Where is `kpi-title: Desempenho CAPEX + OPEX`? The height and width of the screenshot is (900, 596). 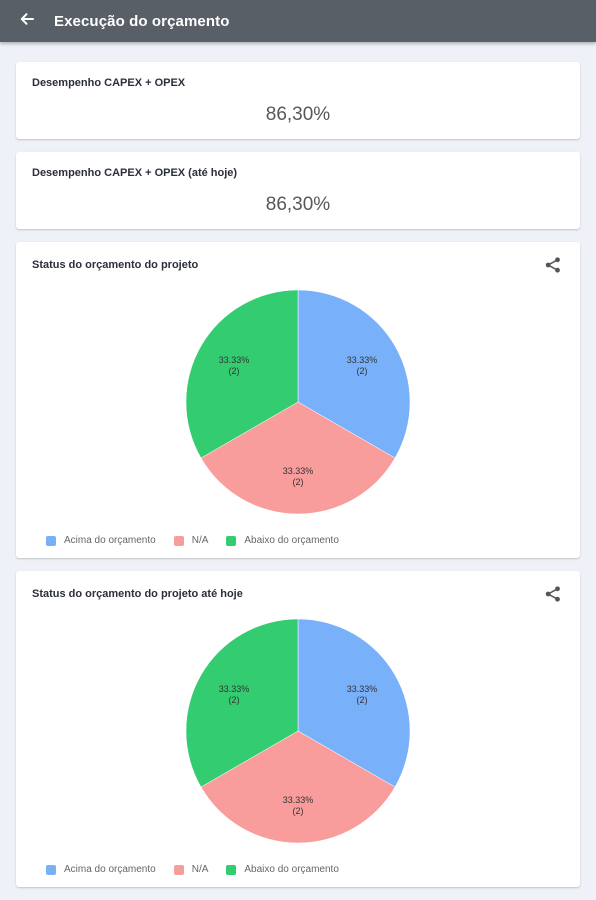 kpi-title: Desempenho CAPEX + OPEX is located at coordinates (109, 83).